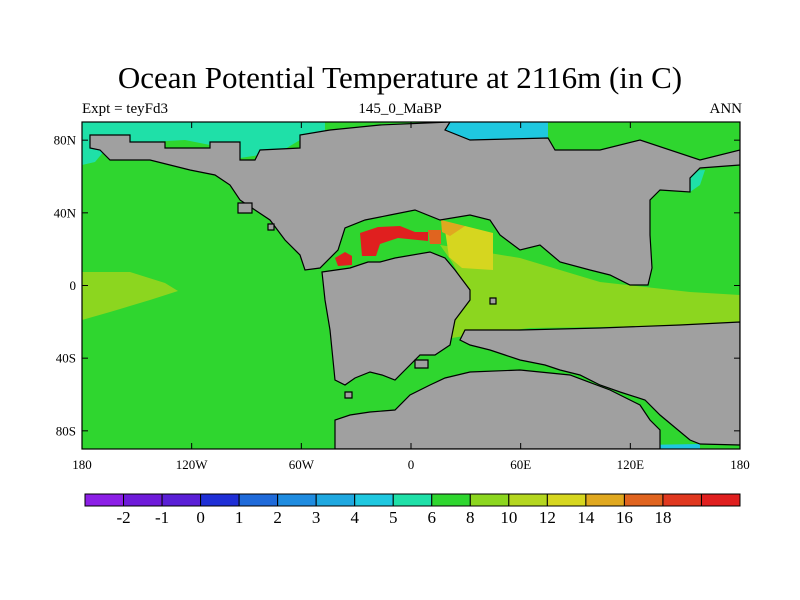  Describe the element at coordinates (73, 285) in the screenshot. I see `y-tick-label: 0` at that location.